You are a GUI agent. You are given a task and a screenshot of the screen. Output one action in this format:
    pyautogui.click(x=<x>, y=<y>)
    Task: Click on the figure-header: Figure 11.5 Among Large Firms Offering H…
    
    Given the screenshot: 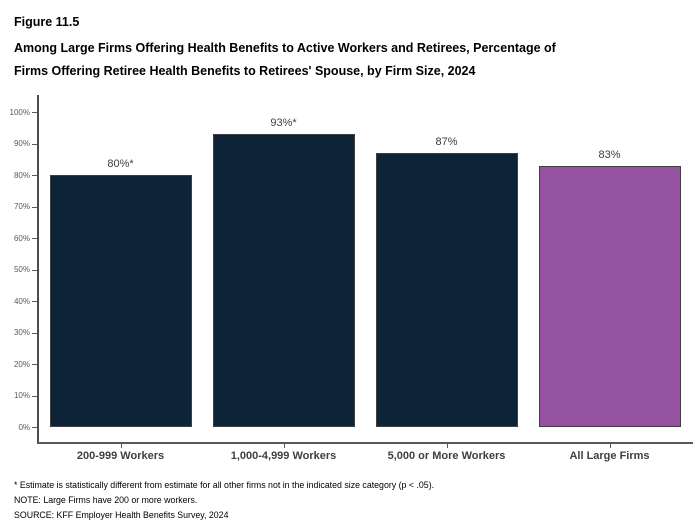 What is the action you would take?
    pyautogui.click(x=350, y=48)
    